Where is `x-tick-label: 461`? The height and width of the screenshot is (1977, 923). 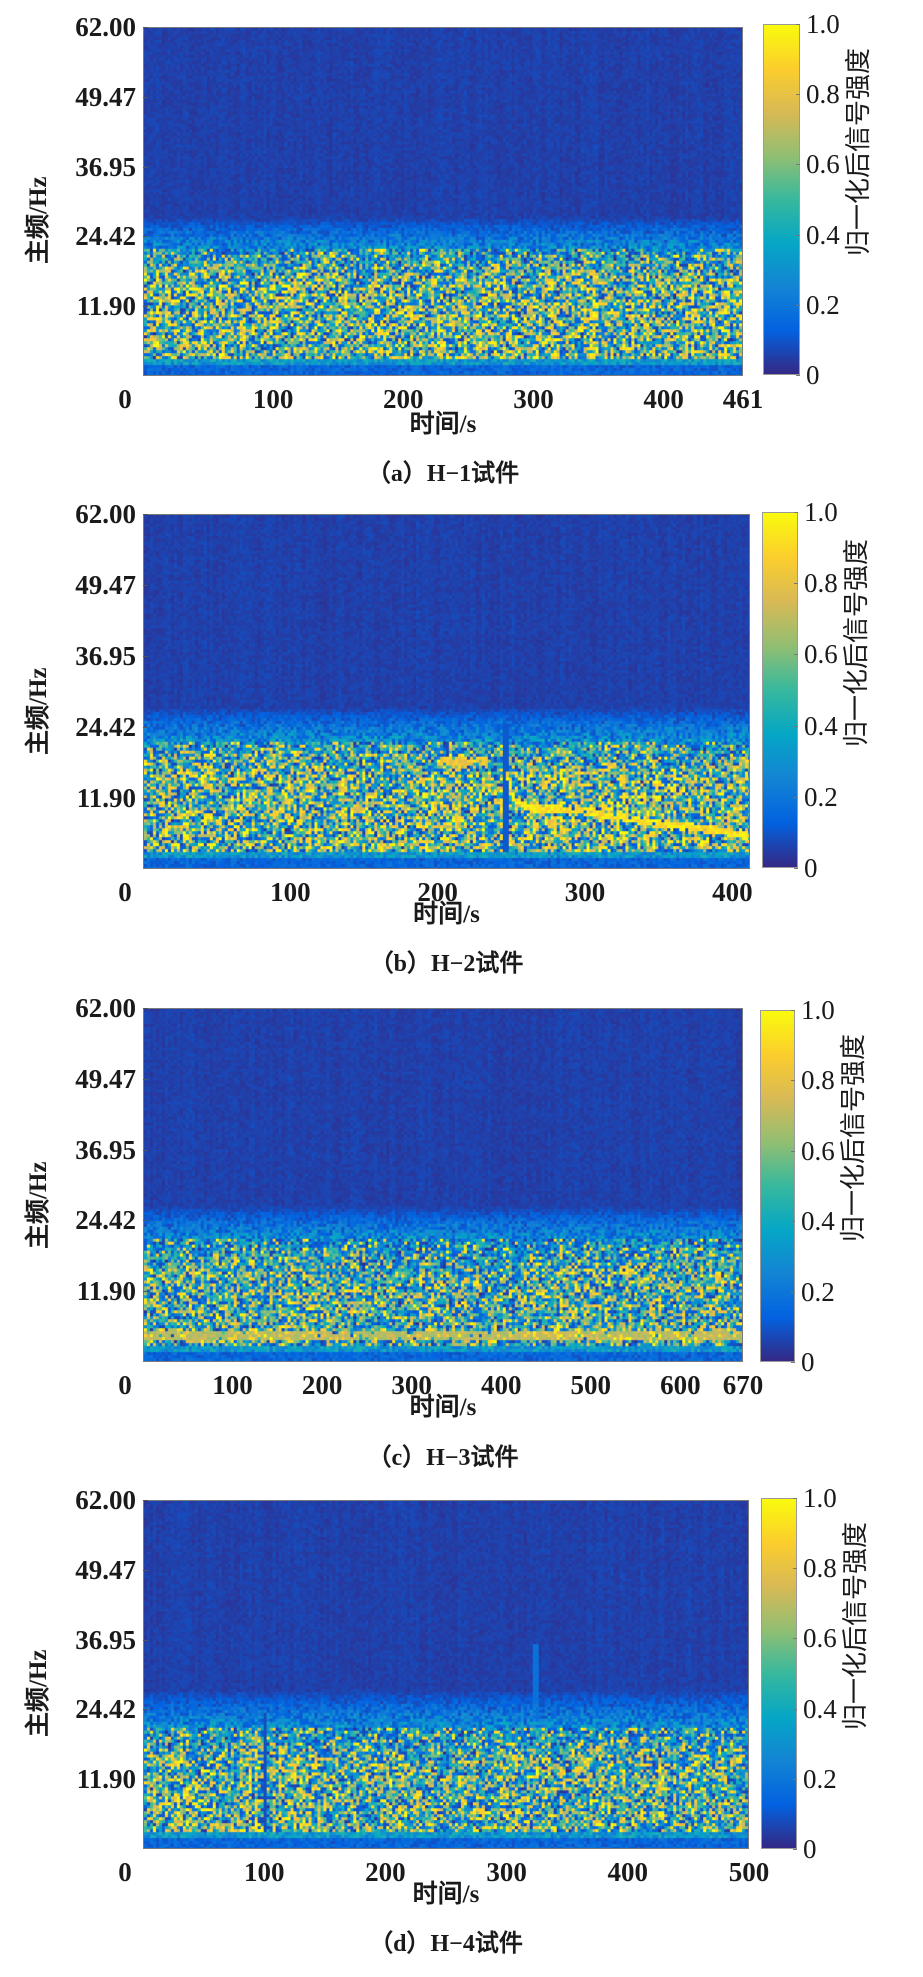
x-tick-label: 461 is located at coordinates (743, 399).